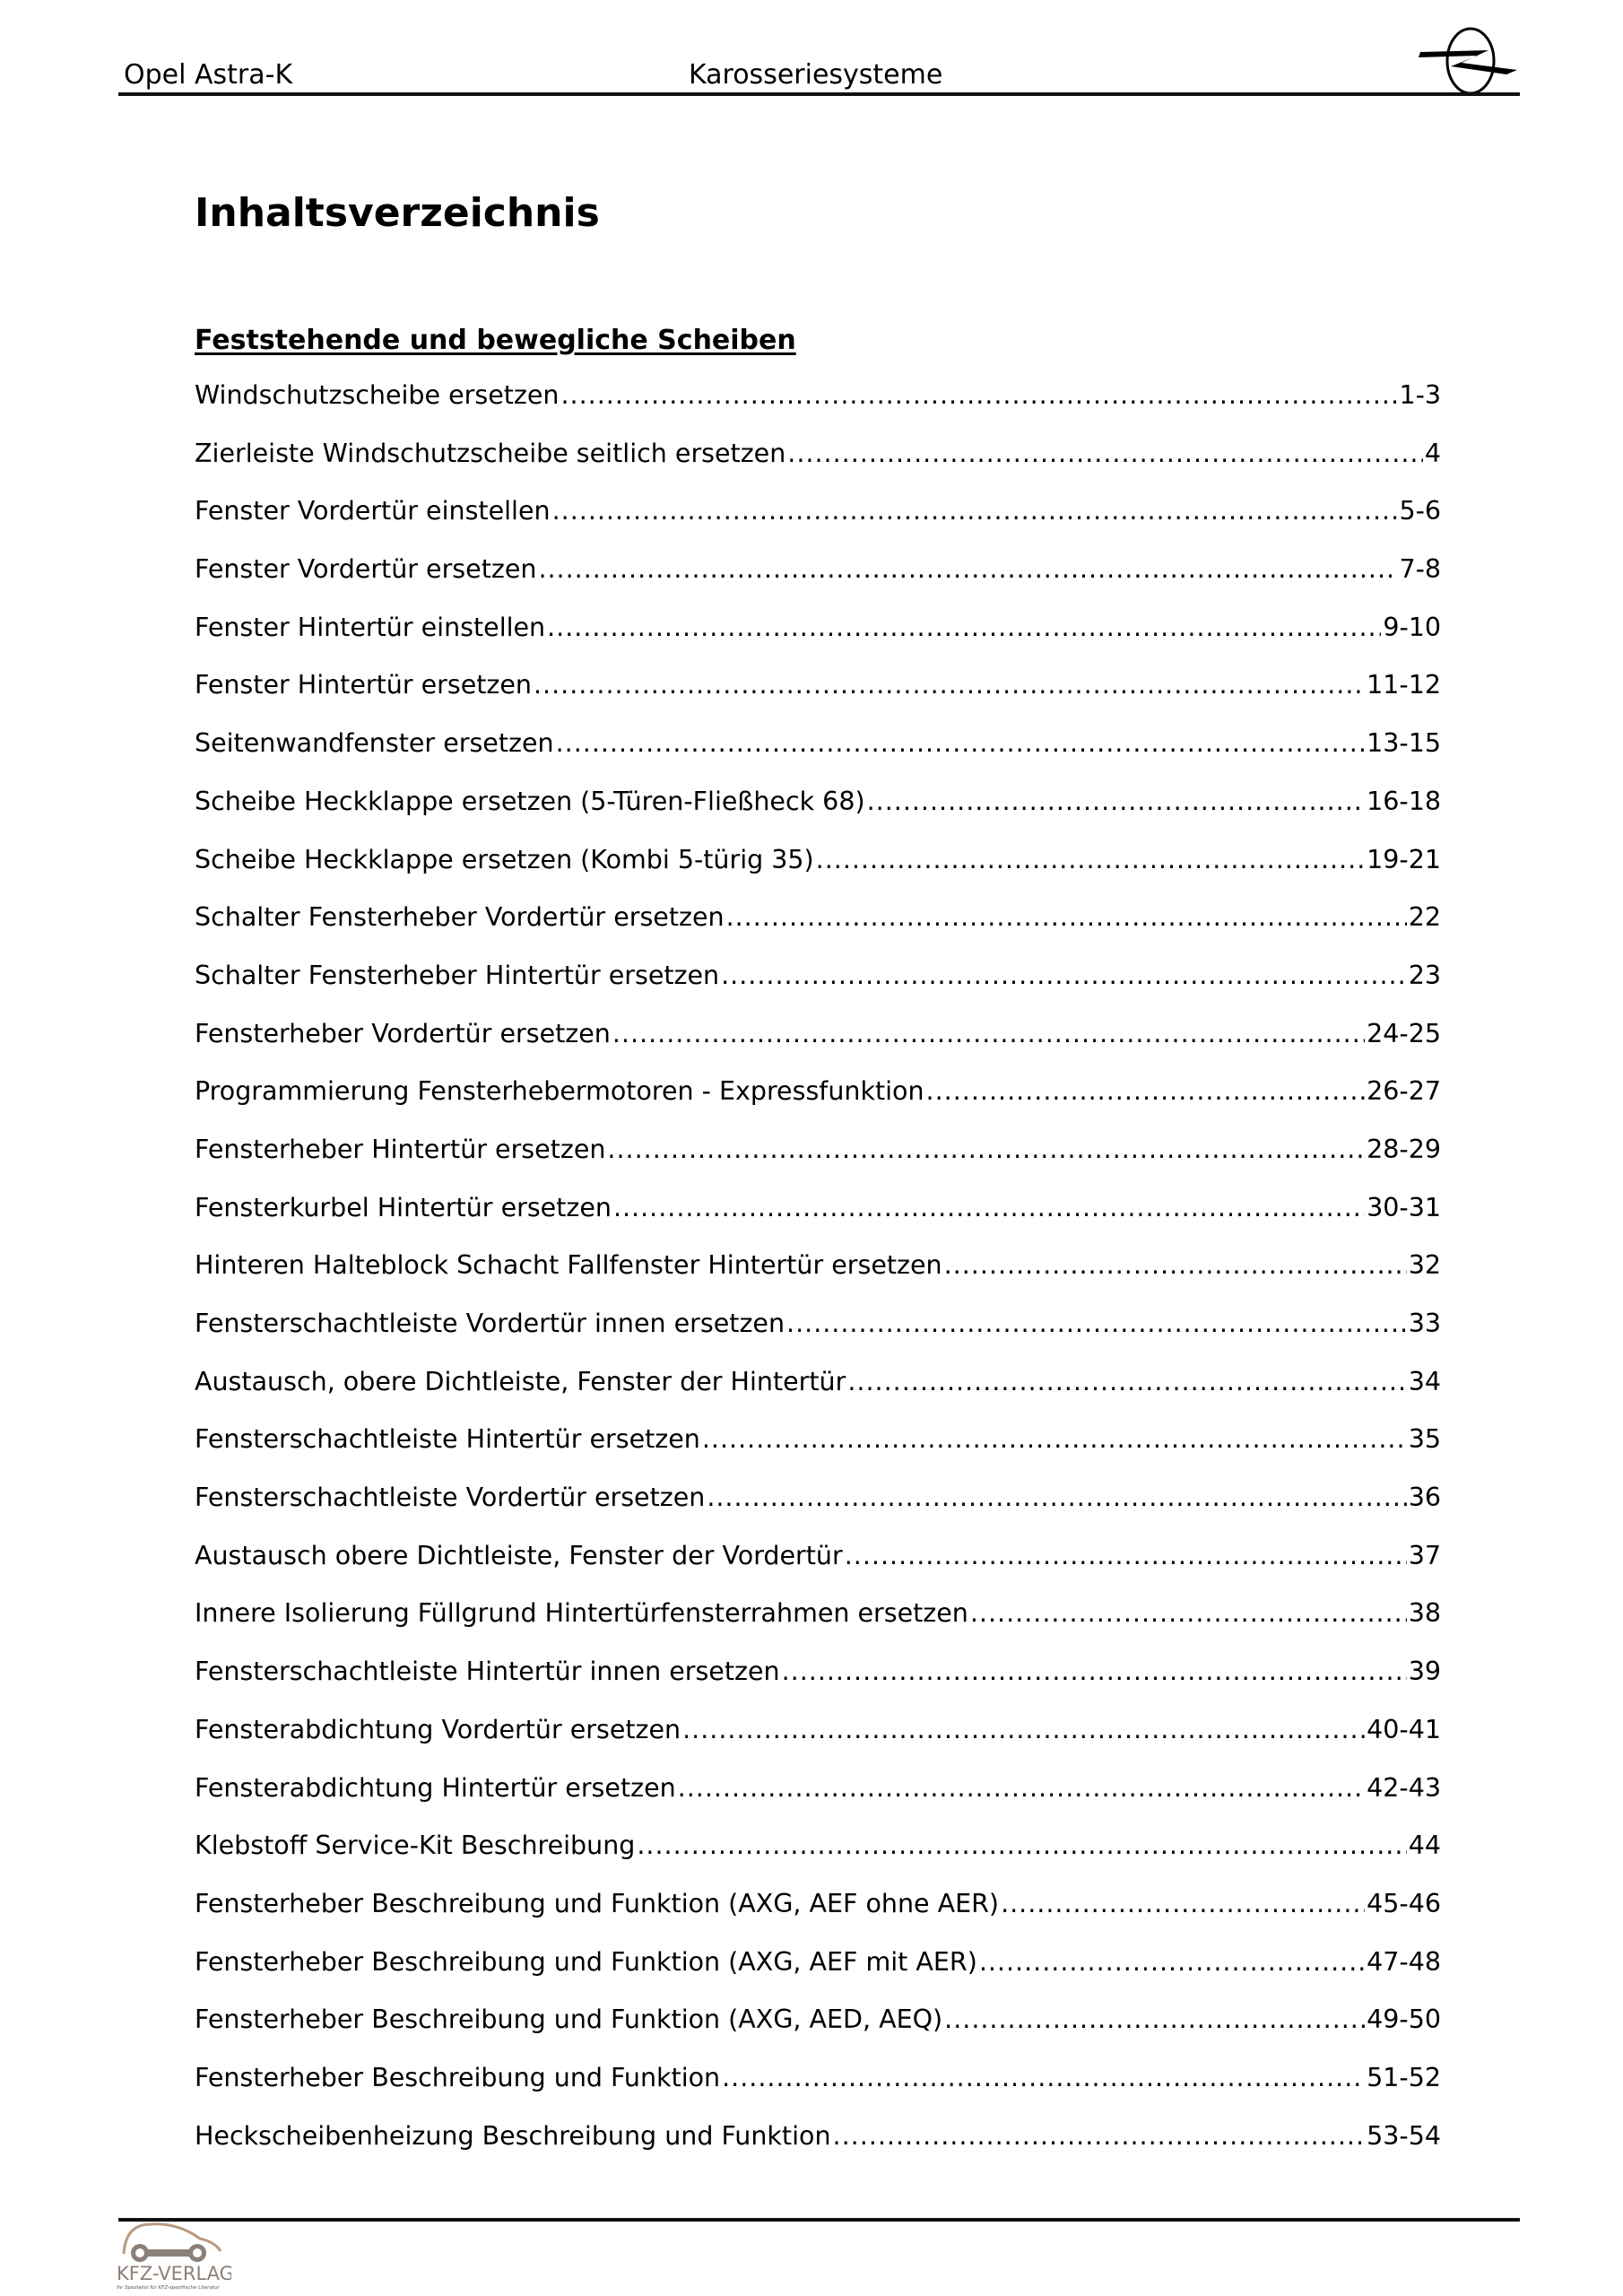 Image resolution: width=1623 pixels, height=2296 pixels. Describe the element at coordinates (400, 1149) in the screenshot. I see `toc-entry-title: Fensterheber Hintertür ersetzen` at that location.